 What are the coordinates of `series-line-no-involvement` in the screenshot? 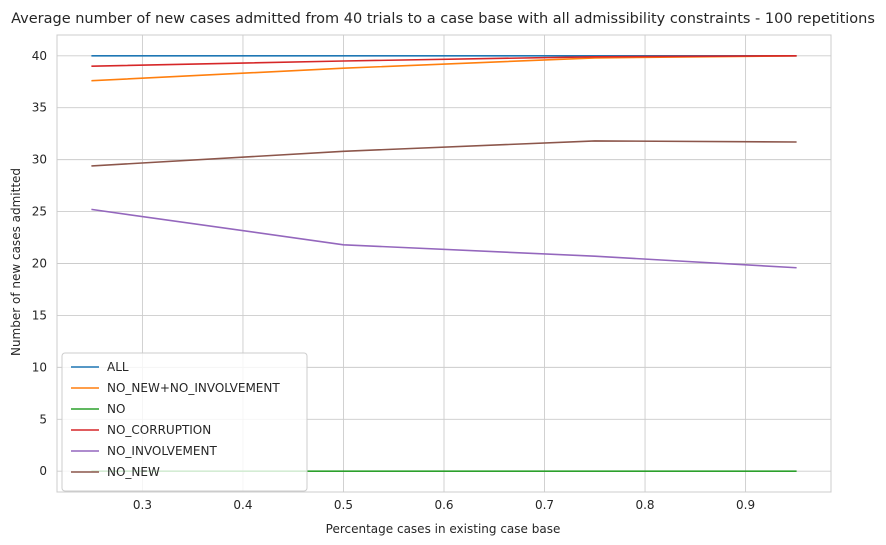 It's located at (444, 238).